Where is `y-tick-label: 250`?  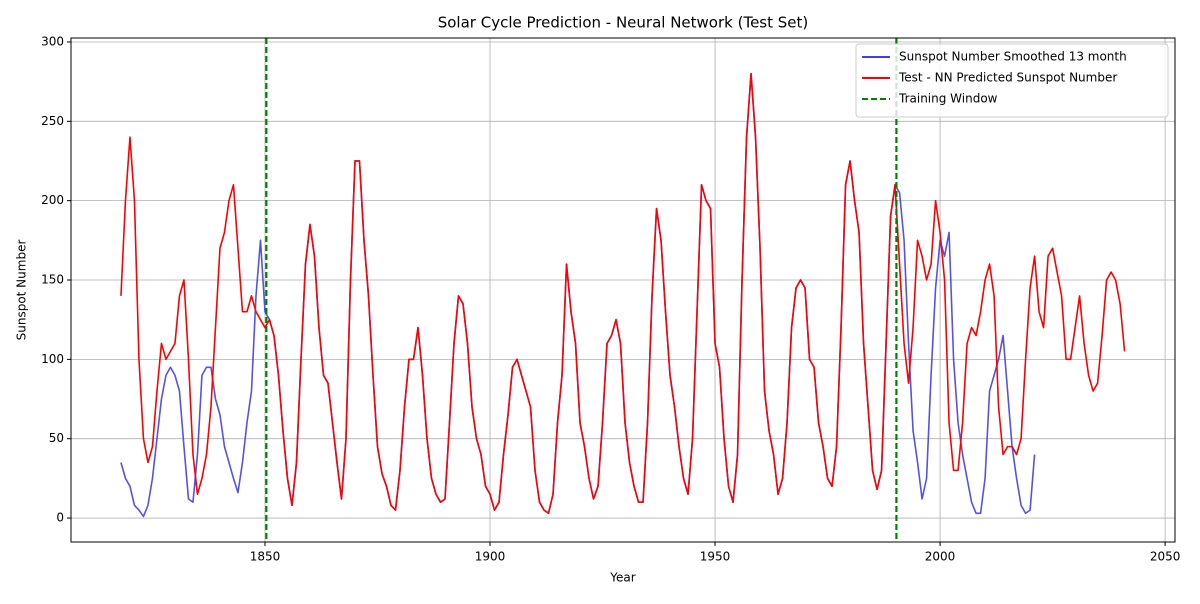
y-tick-label: 250 is located at coordinates (52, 121).